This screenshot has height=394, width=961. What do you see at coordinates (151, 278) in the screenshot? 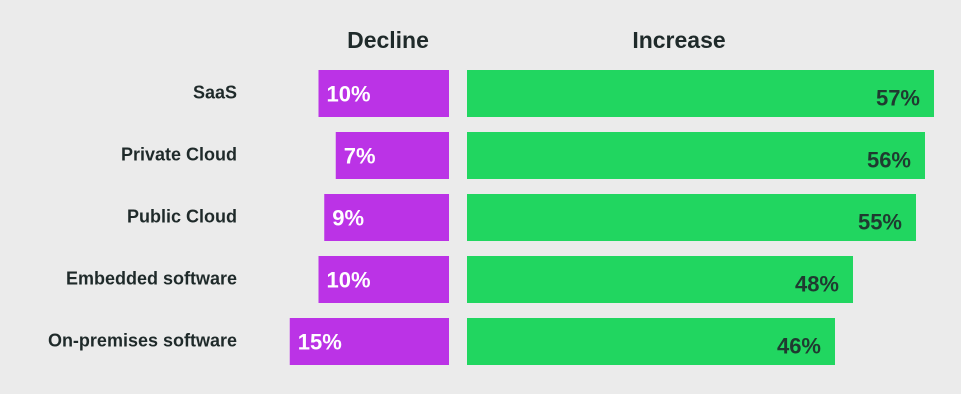
I see `category-label: Embedded software` at bounding box center [151, 278].